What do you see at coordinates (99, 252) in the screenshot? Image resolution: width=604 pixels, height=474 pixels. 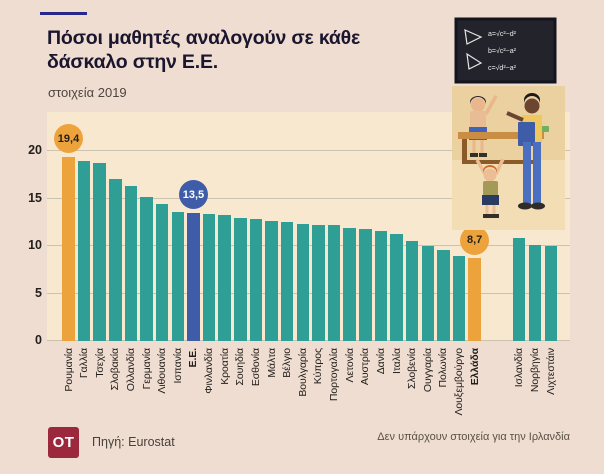 I see `bar-Τσεχία` at bounding box center [99, 252].